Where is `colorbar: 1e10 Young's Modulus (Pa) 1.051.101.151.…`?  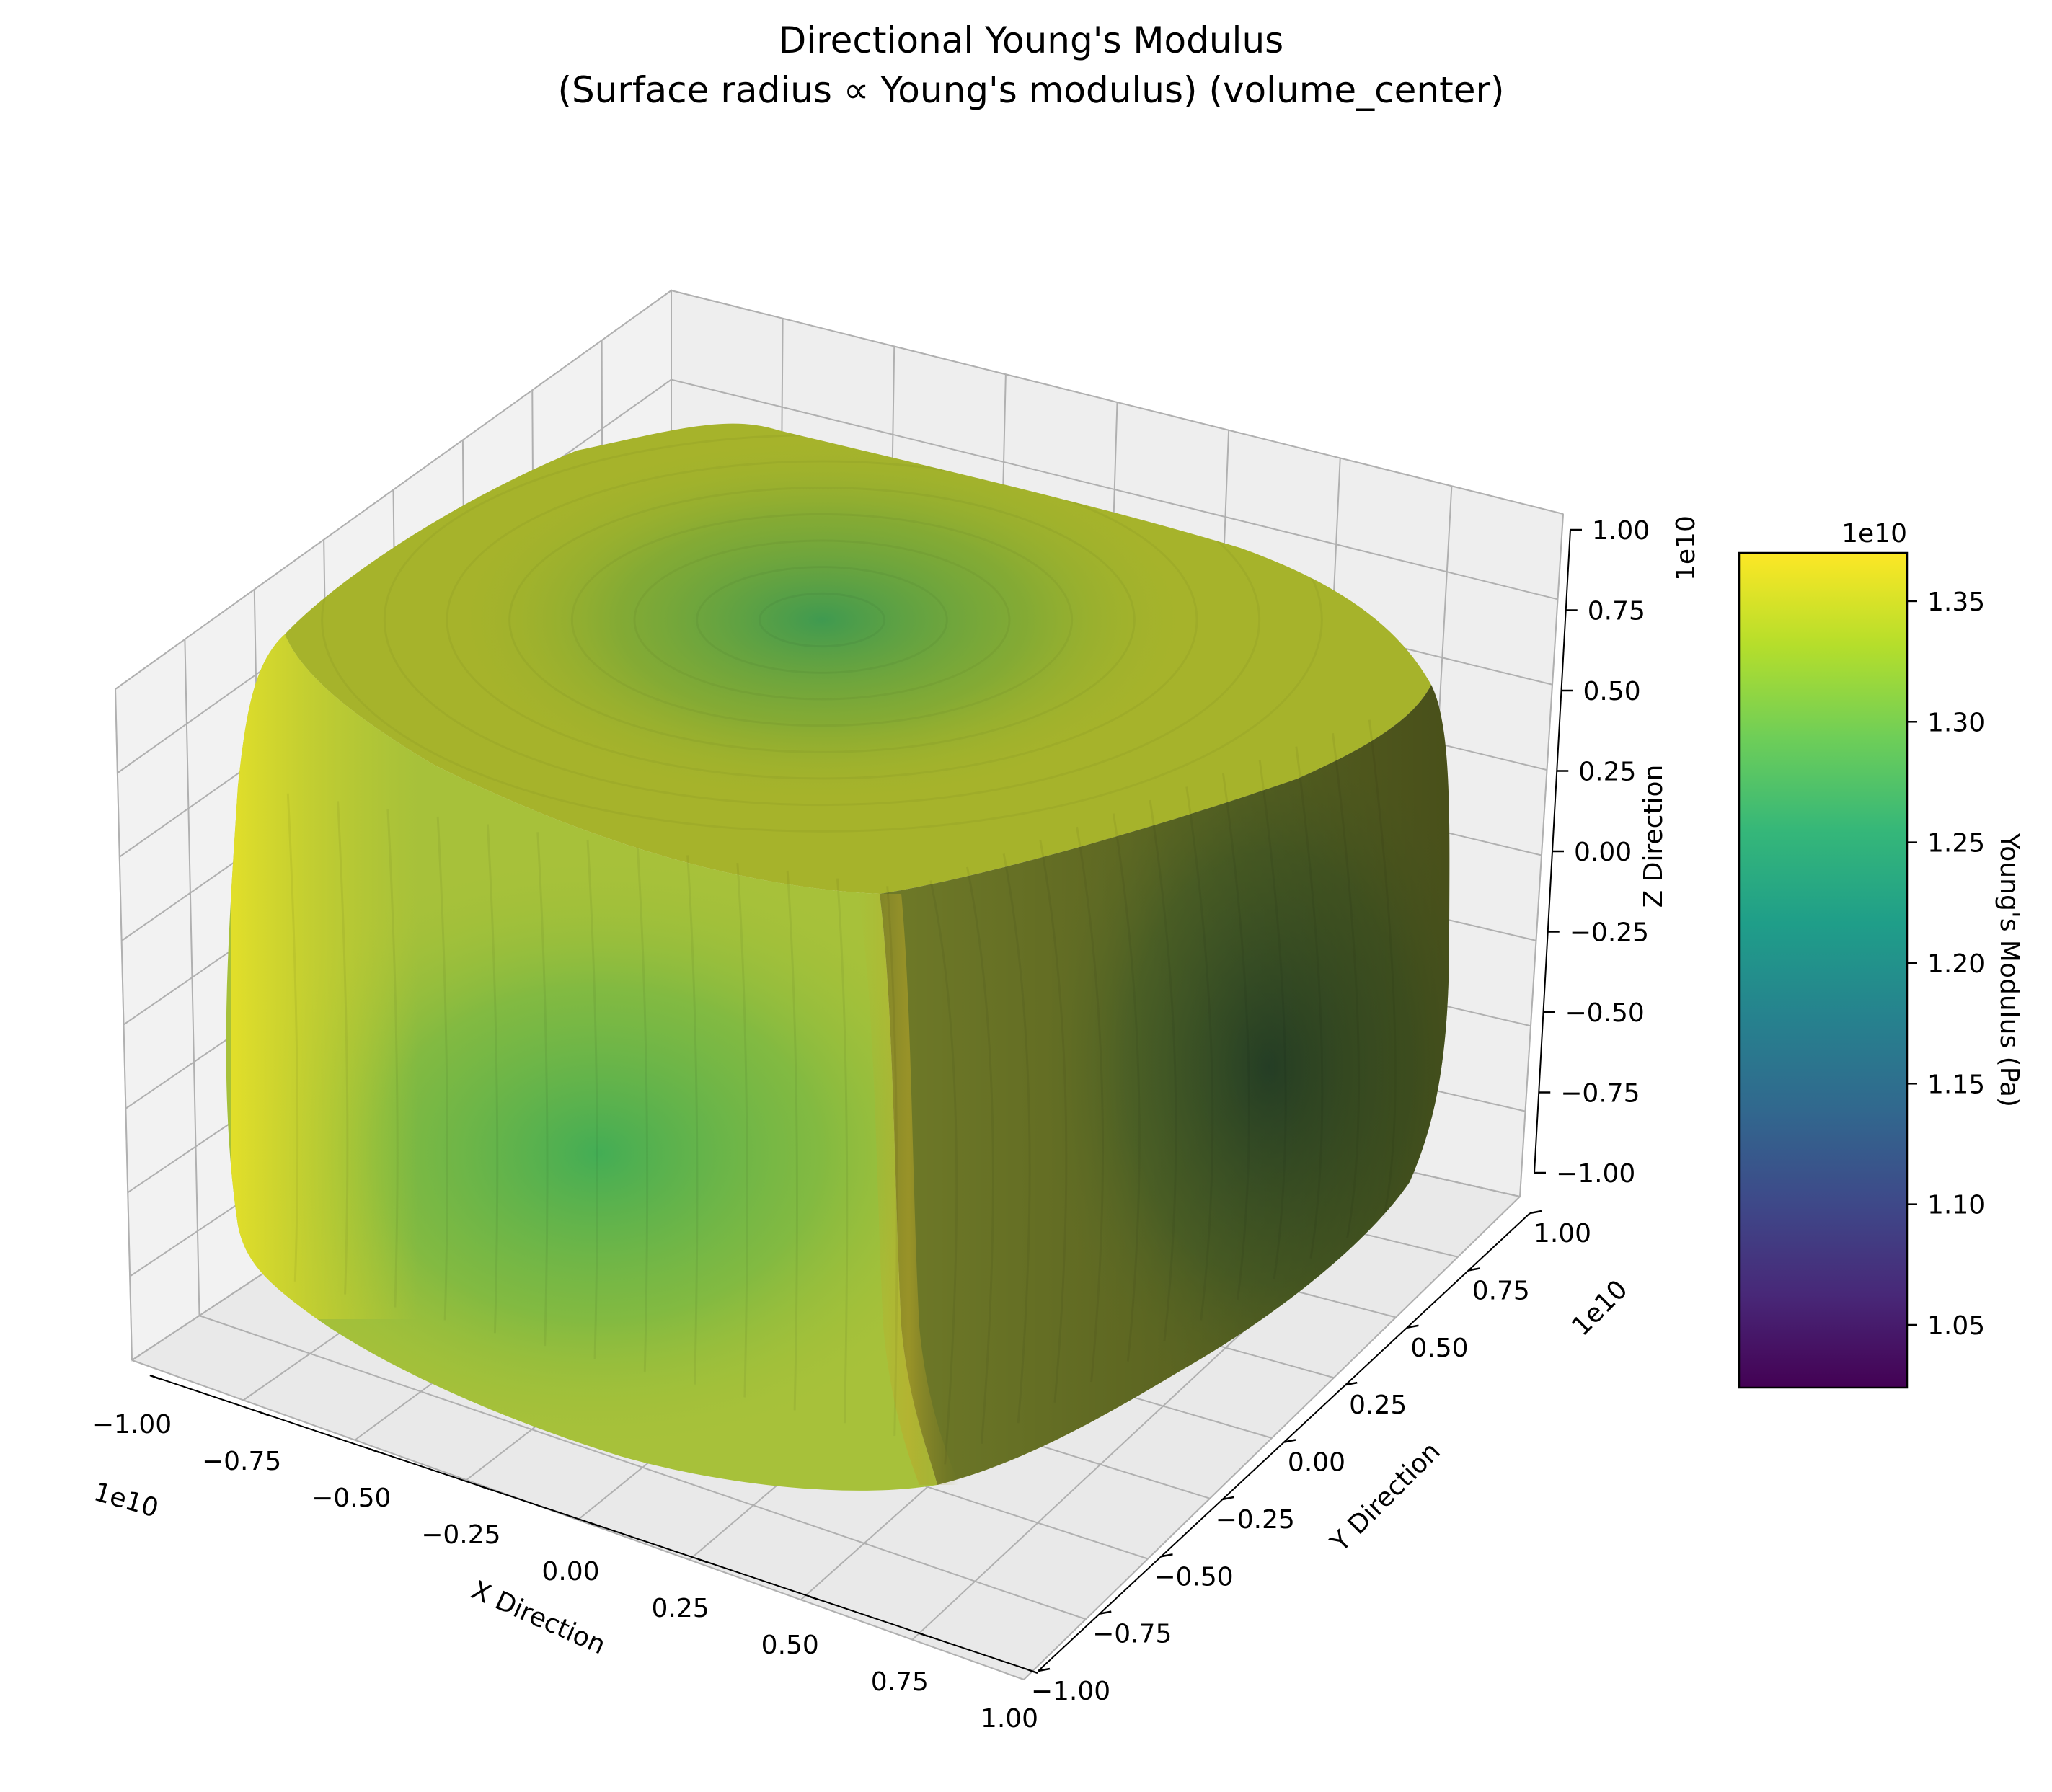
colorbar: 1e10 Young's Modulus (Pa) 1.051.101.151.… is located at coordinates (1881, 954).